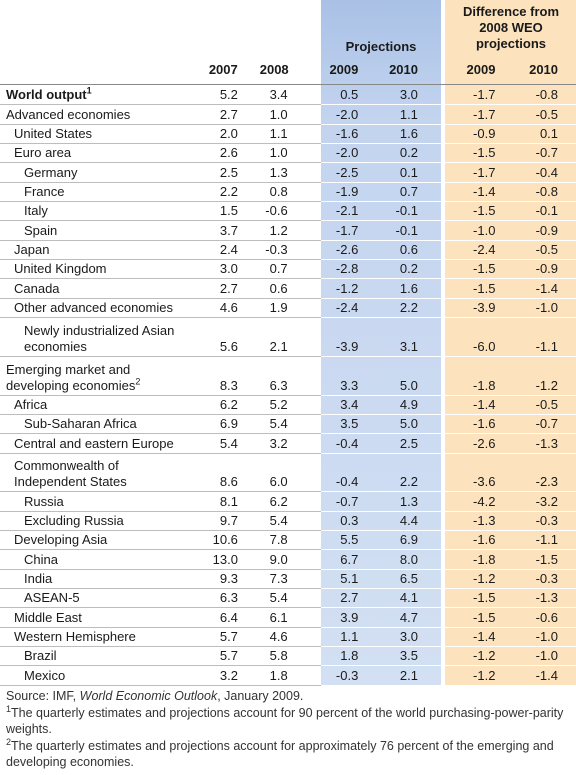  Describe the element at coordinates (349, 385) in the screenshot. I see `value-cell: 3.3` at that location.